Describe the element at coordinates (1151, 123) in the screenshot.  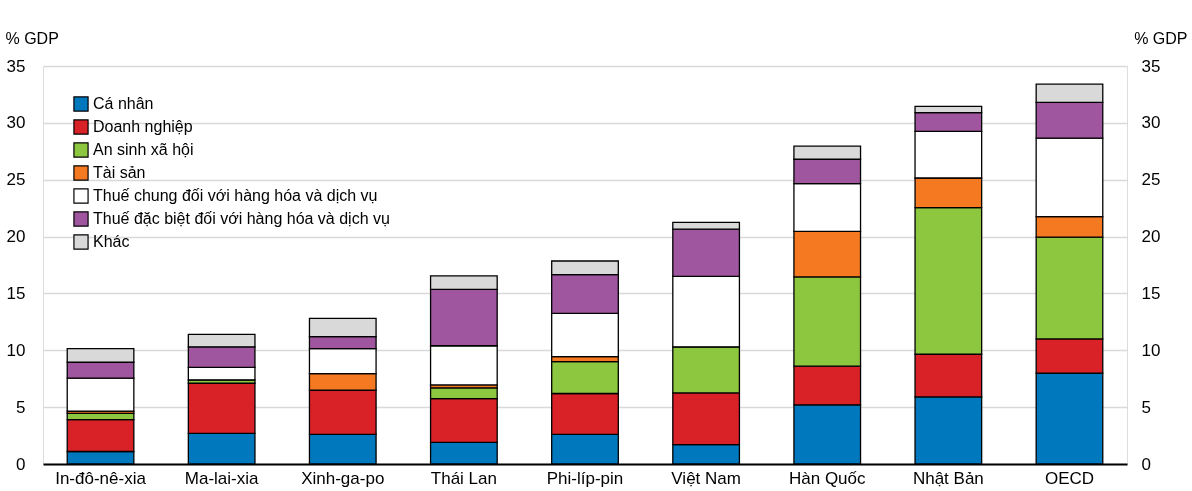
I see `y2-tick-label: 30` at that location.